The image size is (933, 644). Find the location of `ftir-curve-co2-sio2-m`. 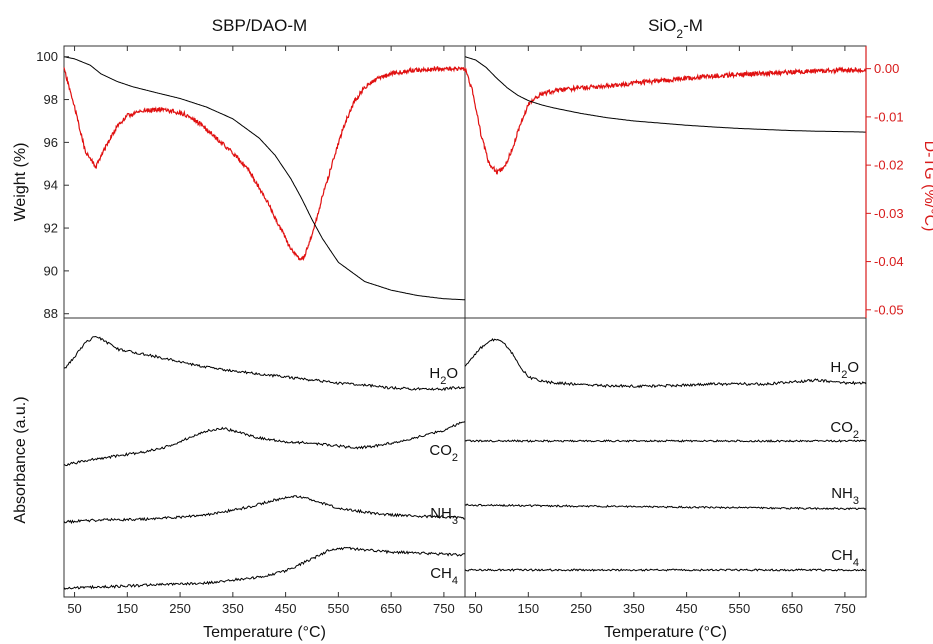

ftir-curve-co2-sio2-m is located at coordinates (665, 441).